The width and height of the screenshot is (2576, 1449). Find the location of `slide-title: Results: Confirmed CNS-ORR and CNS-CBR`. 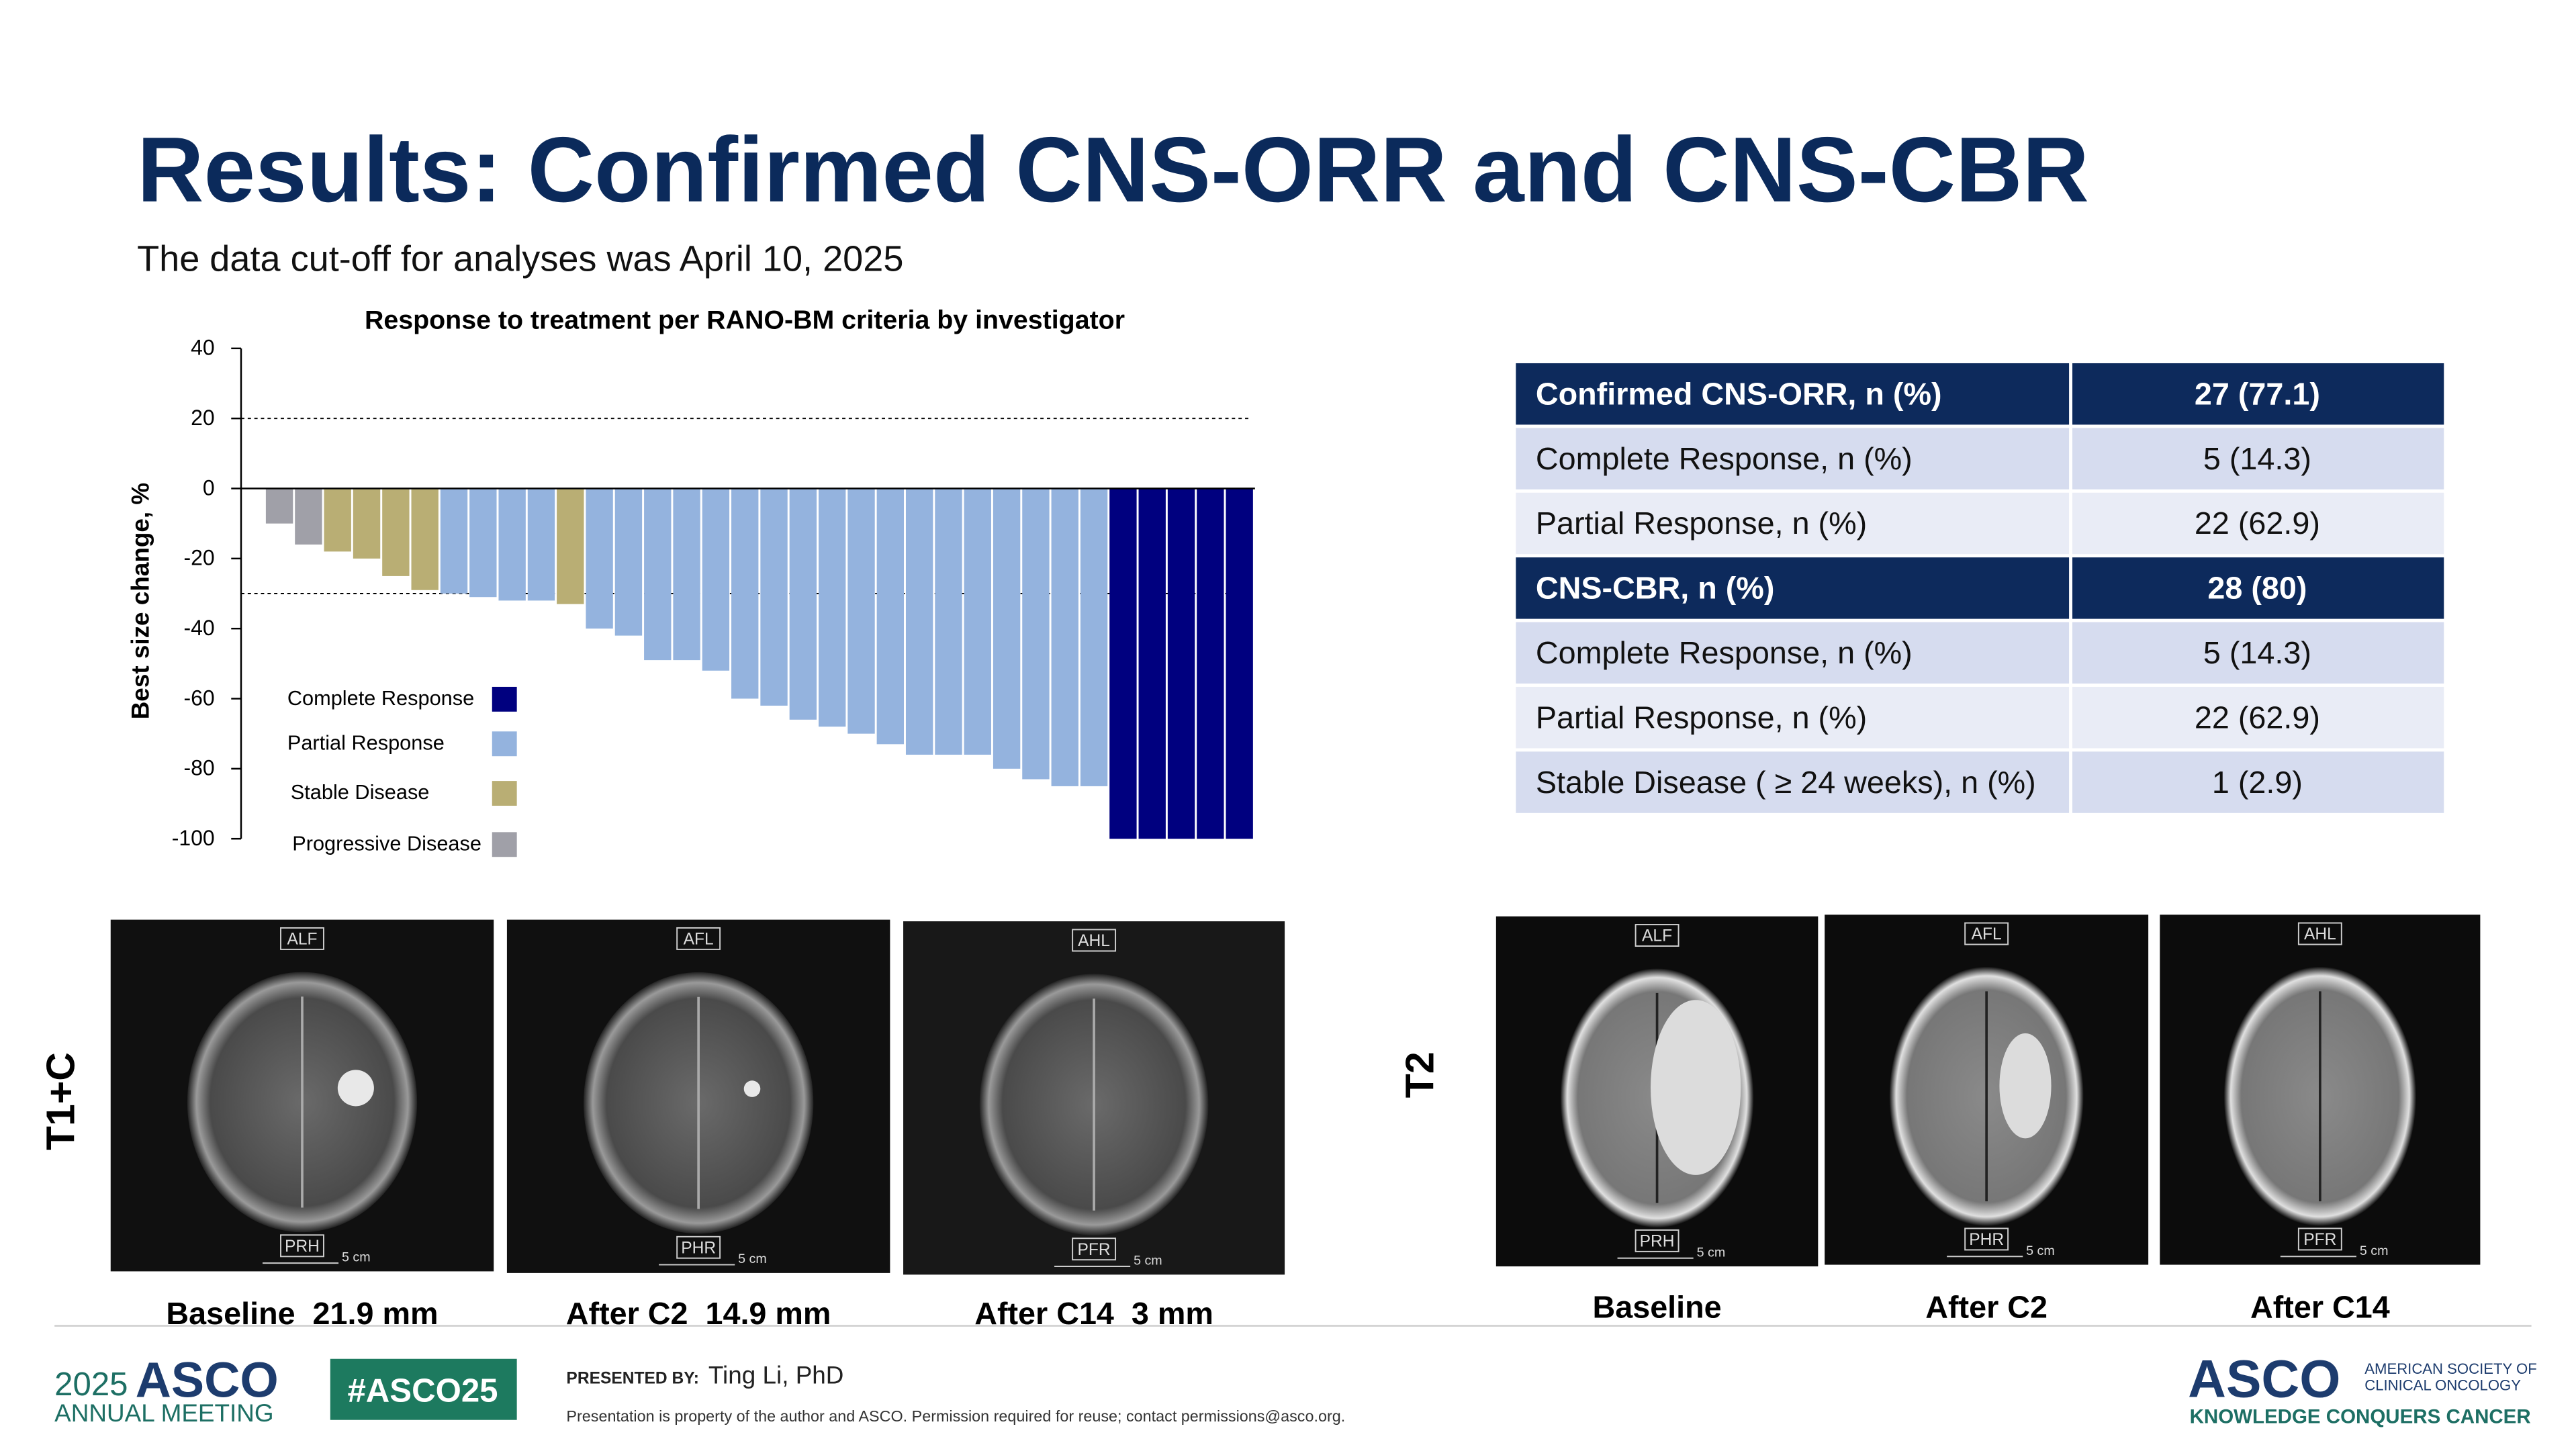

slide-title: Results: Confirmed CNS-ORR and CNS-CBR is located at coordinates (1113, 170).